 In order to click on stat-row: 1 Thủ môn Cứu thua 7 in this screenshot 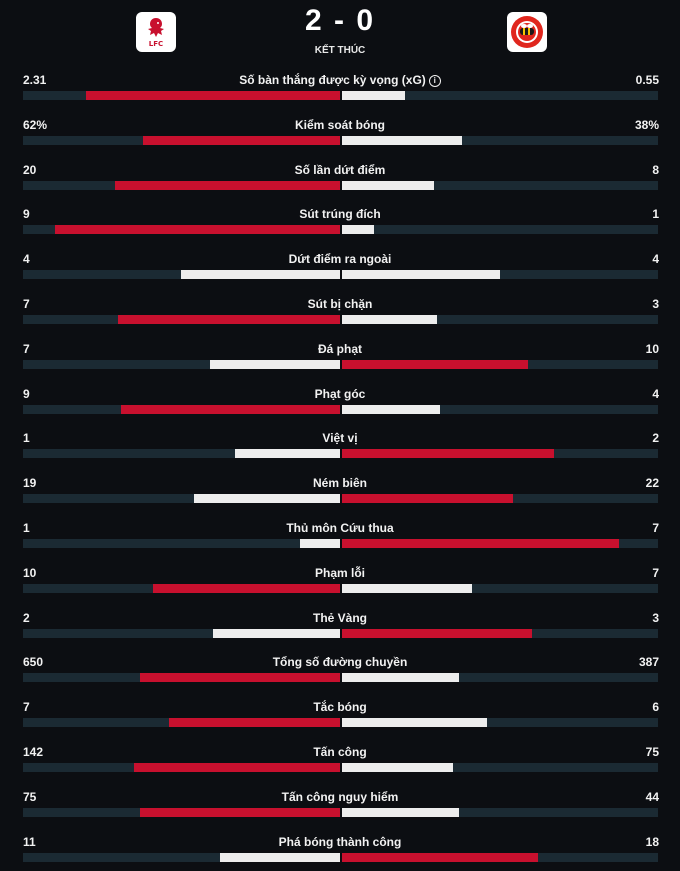, I will do `click(340, 538)`.